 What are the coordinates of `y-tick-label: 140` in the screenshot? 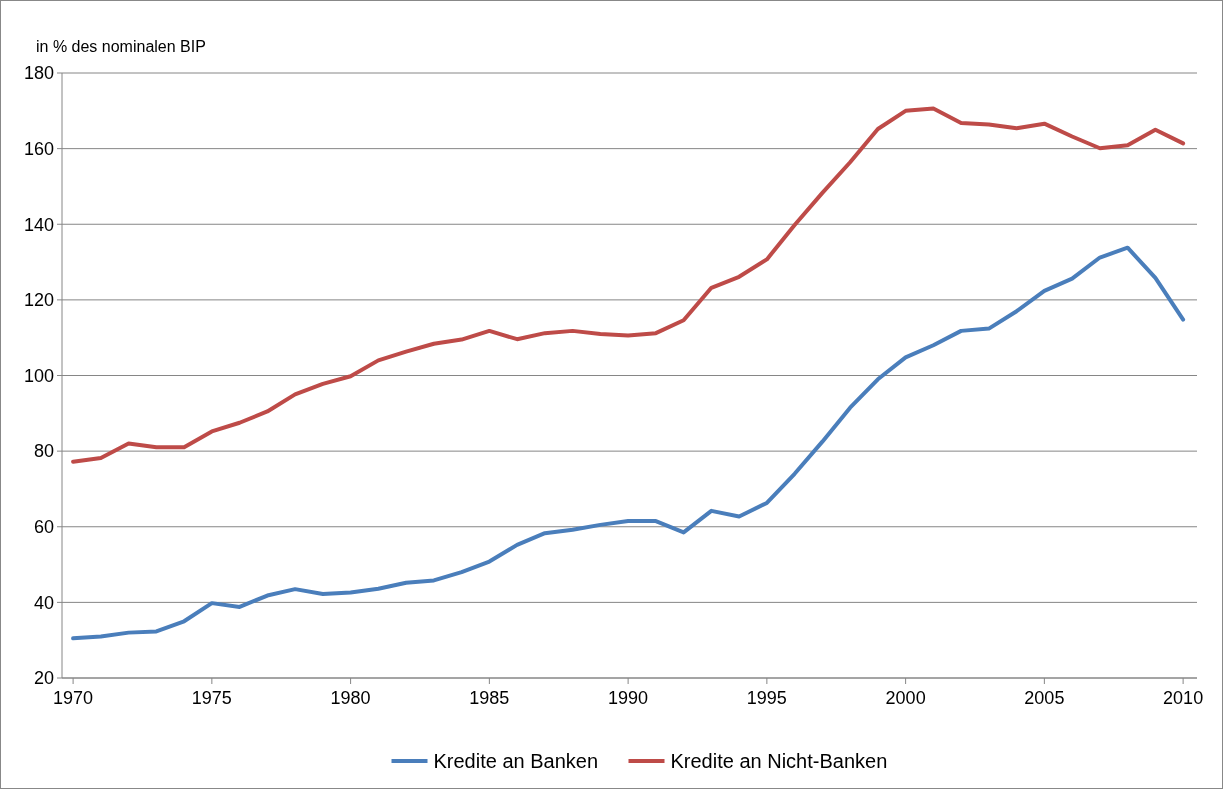 It's located at (38, 224).